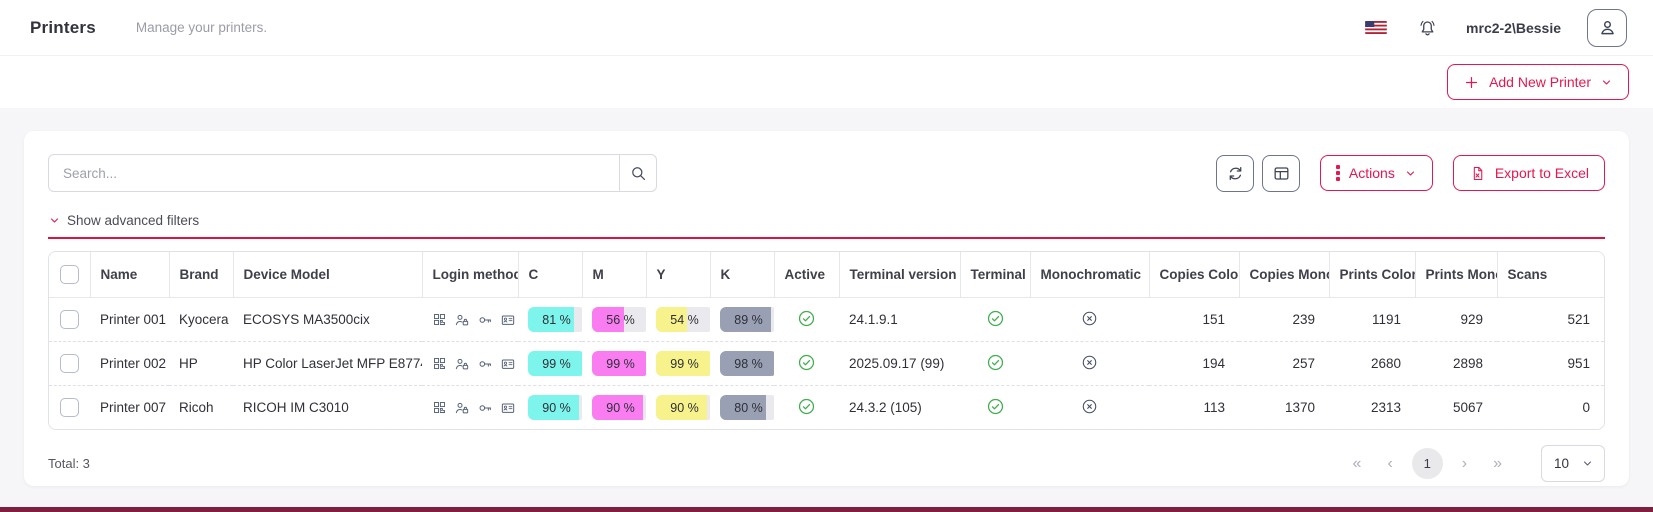 This screenshot has width=1653, height=512. What do you see at coordinates (508, 320) in the screenshot?
I see `id-card-icon` at bounding box center [508, 320].